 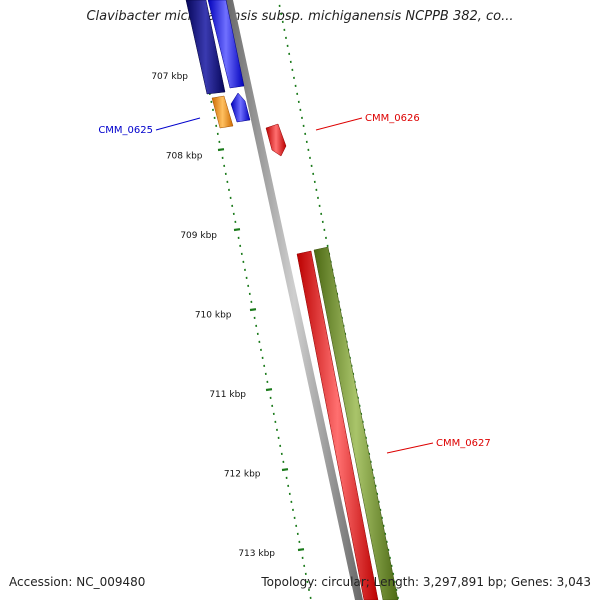 What do you see at coordinates (125, 130) in the screenshot?
I see `gene-label-cmm-0625: CMM_0625` at bounding box center [125, 130].